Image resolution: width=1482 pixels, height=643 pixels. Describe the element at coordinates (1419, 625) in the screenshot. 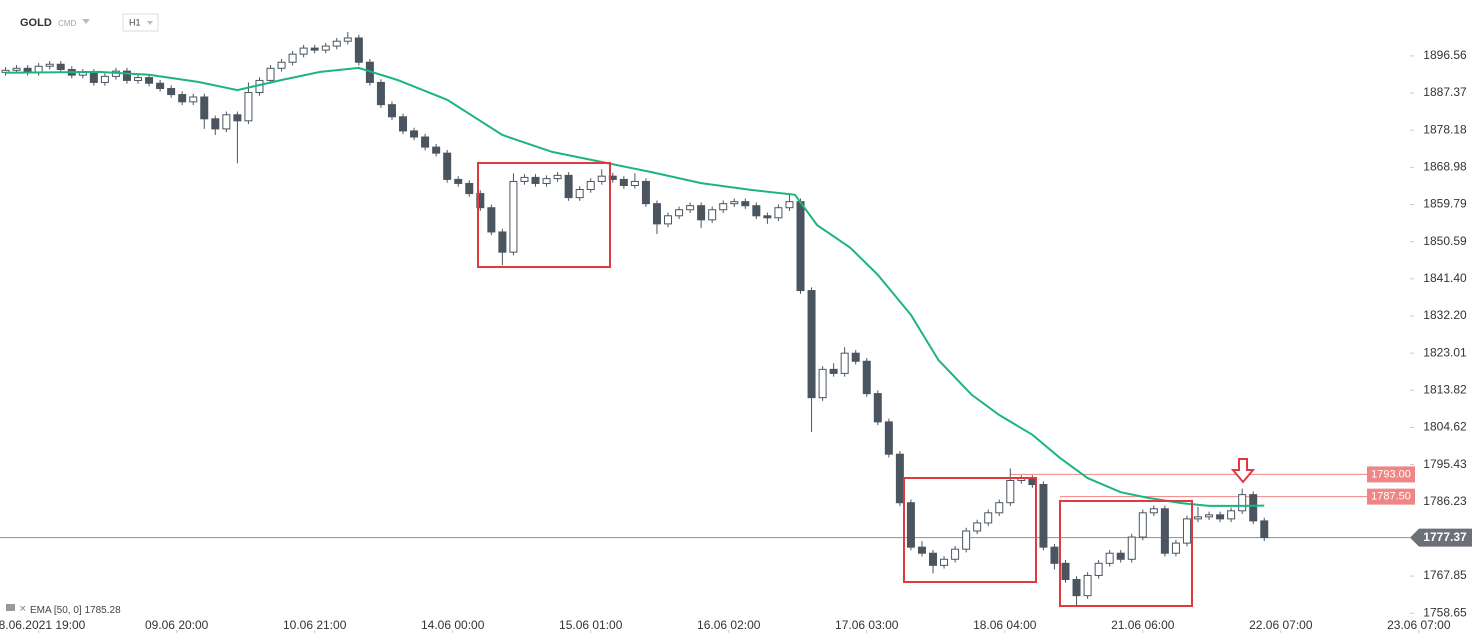

I see `x-tick-label: 23.06 07:00` at that location.